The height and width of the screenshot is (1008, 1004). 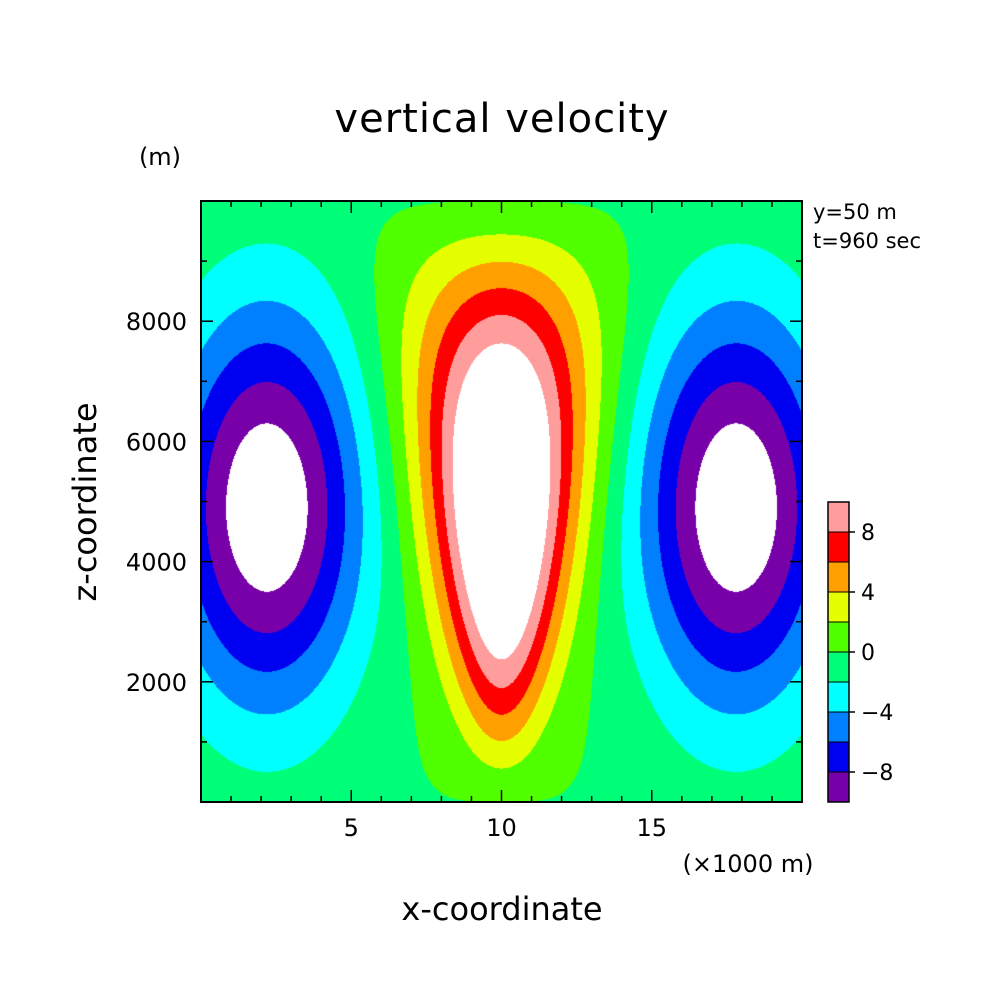 I want to click on y-tick-label: 2000, so click(x=156, y=683).